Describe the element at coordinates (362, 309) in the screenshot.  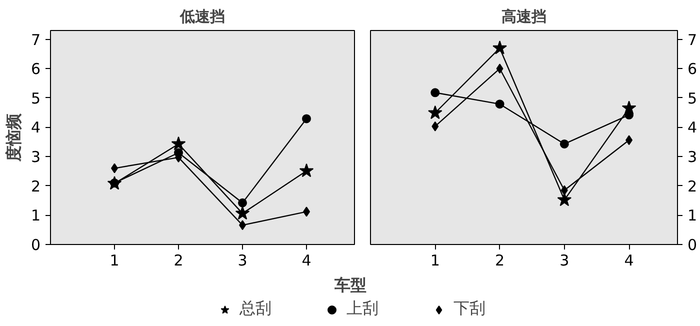
I see `legend-label: 上刮` at that location.